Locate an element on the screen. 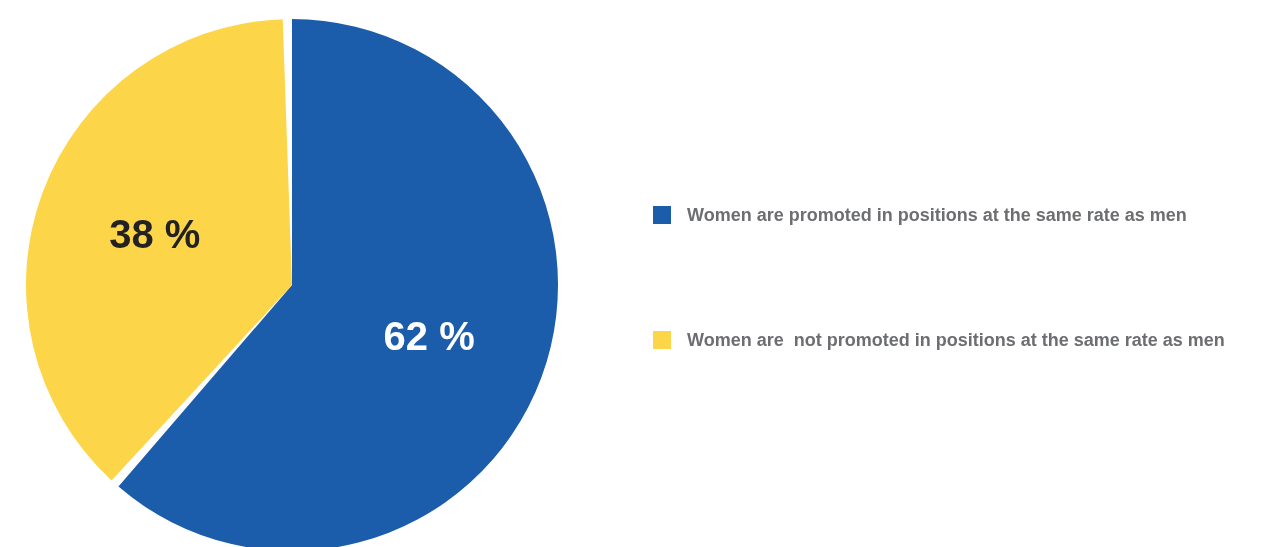 This screenshot has width=1278, height=547. legend-label: Women are promoted in positions at the same rate as men is located at coordinates (937, 215).